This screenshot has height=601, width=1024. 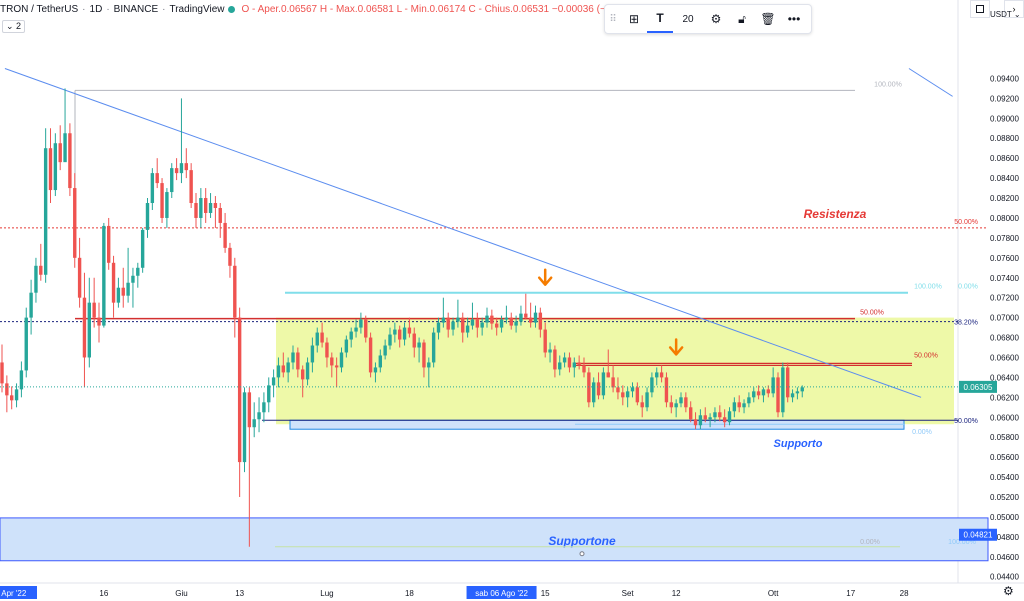 I want to click on resistance-label: Resistenza, so click(x=835, y=214).